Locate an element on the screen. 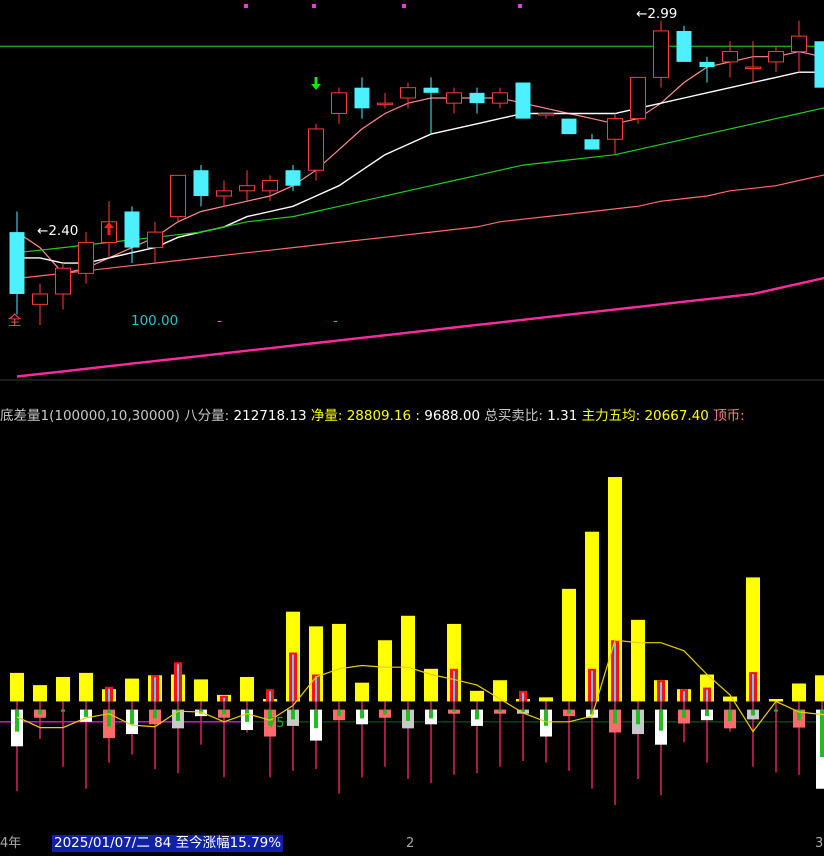 The width and height of the screenshot is (824, 856). dash-label-2: - is located at coordinates (335, 321).